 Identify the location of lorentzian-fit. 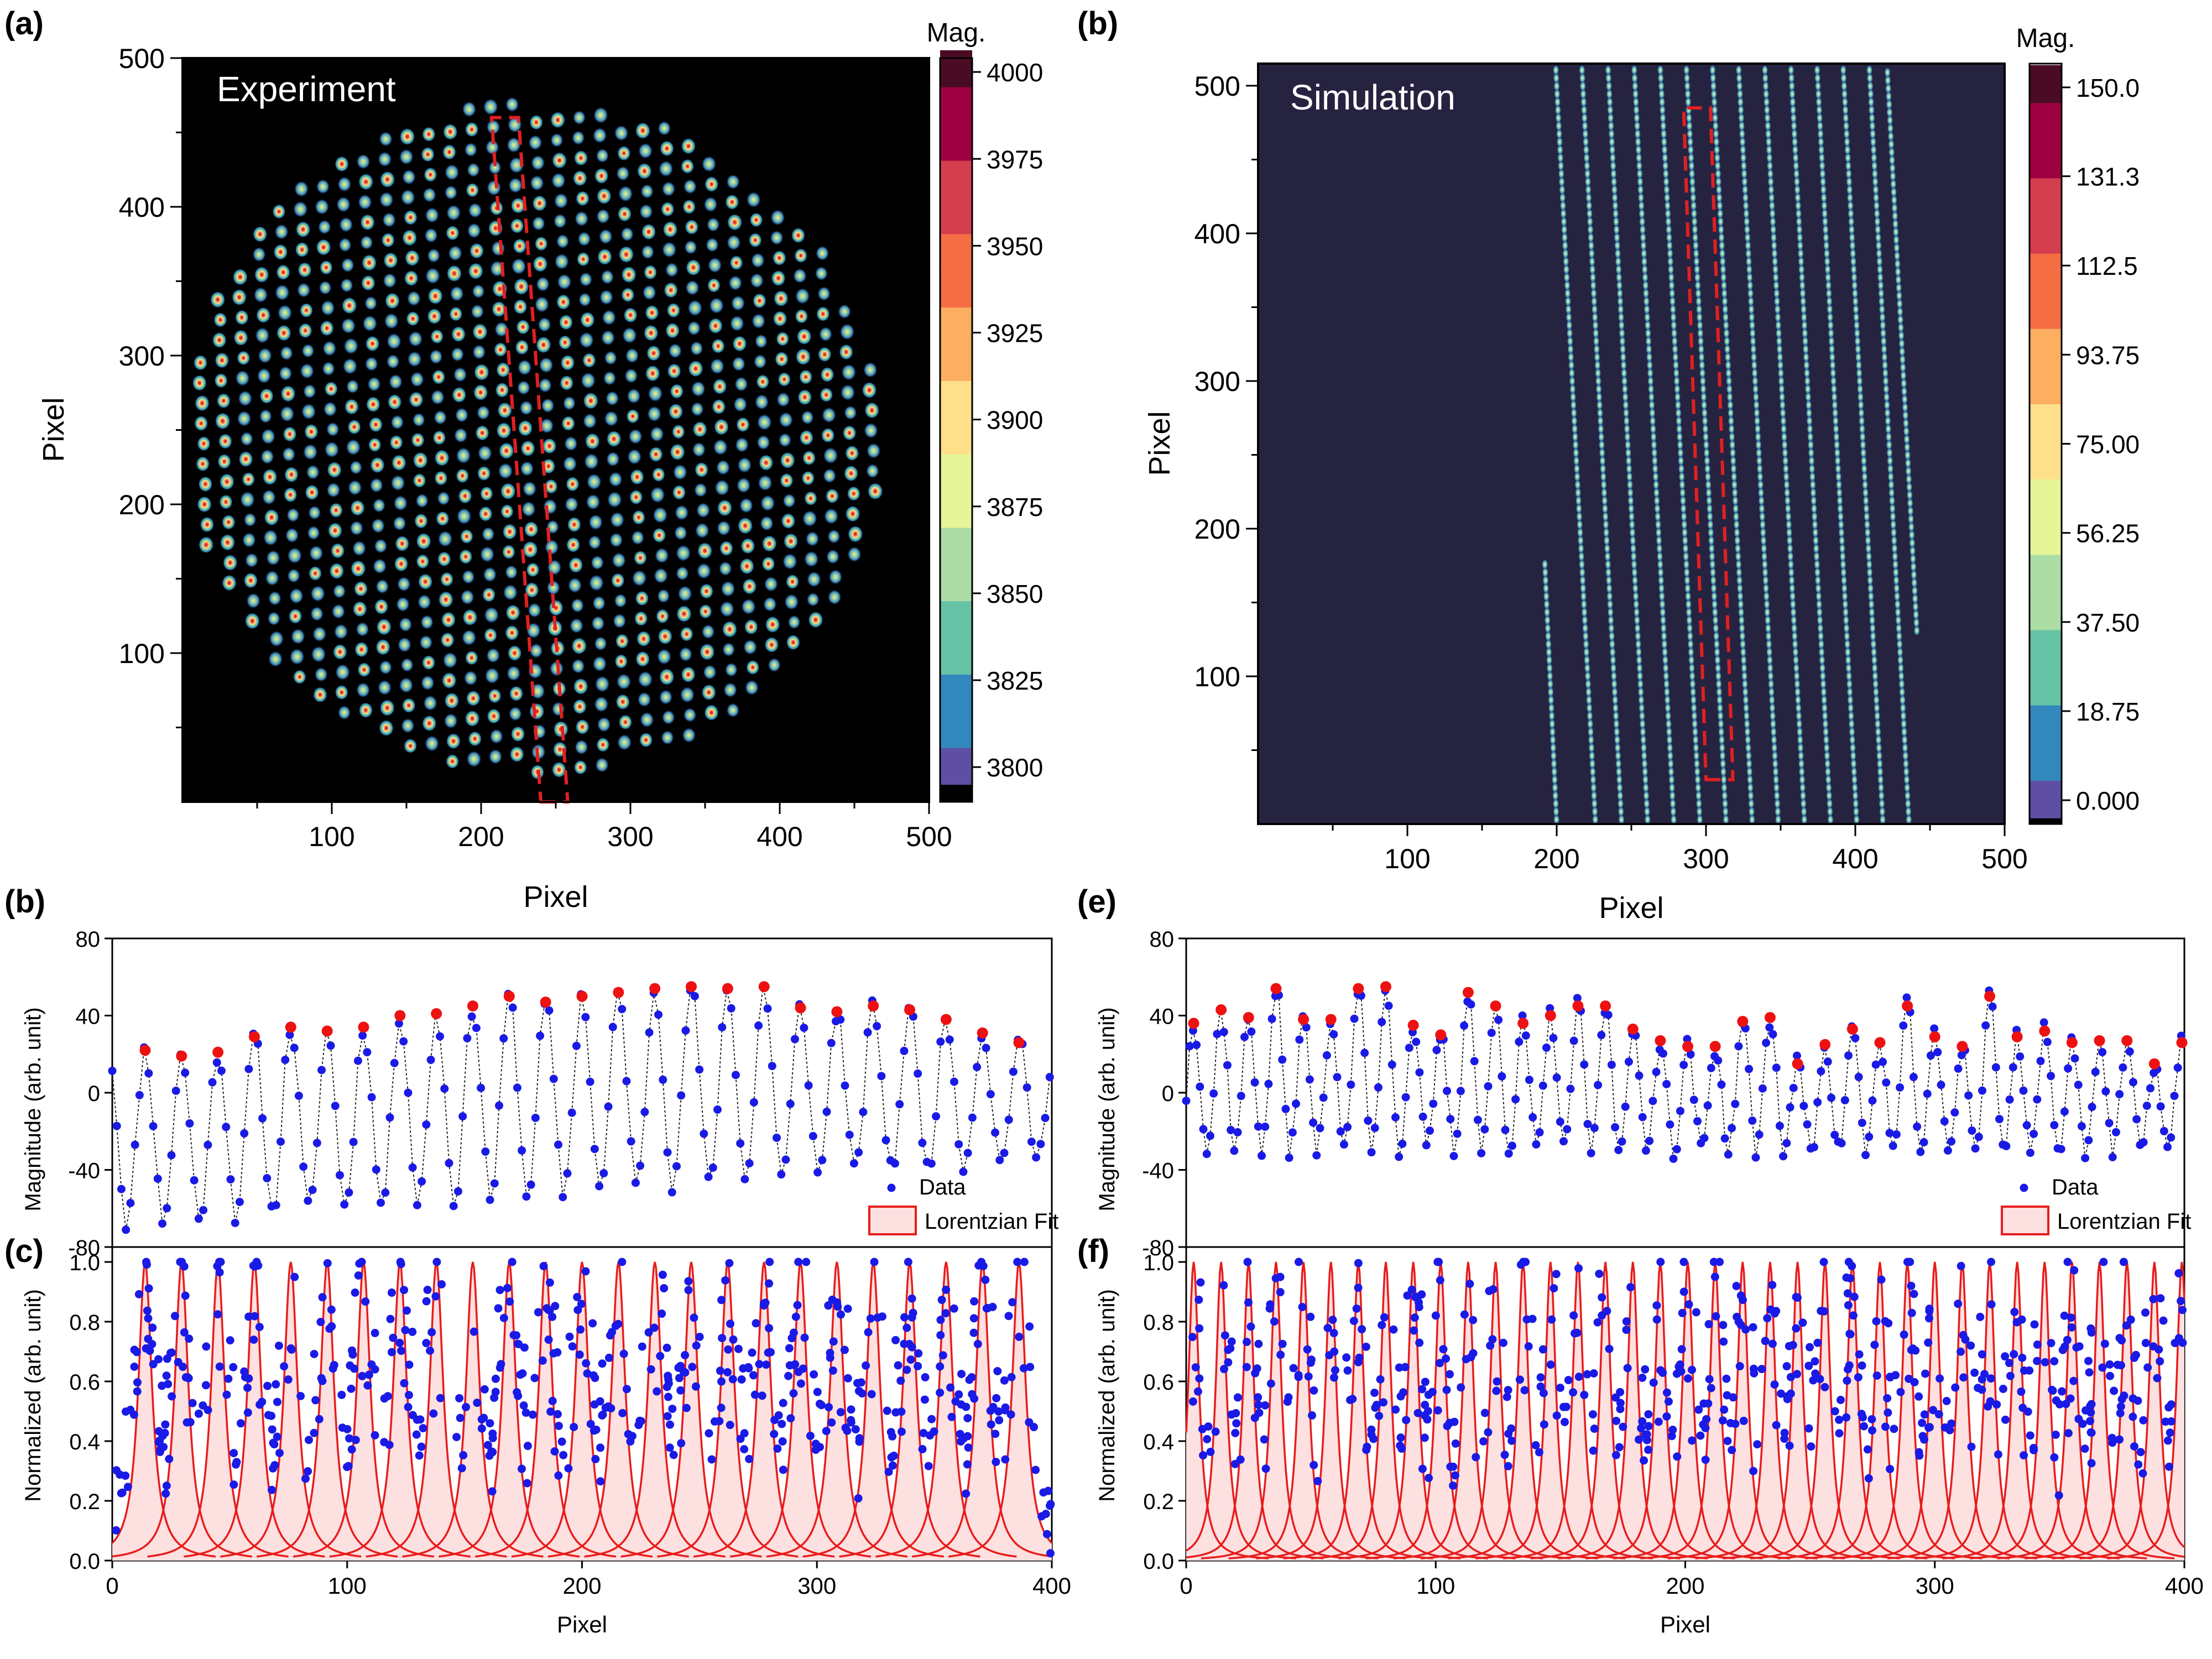
(1606, 1410).